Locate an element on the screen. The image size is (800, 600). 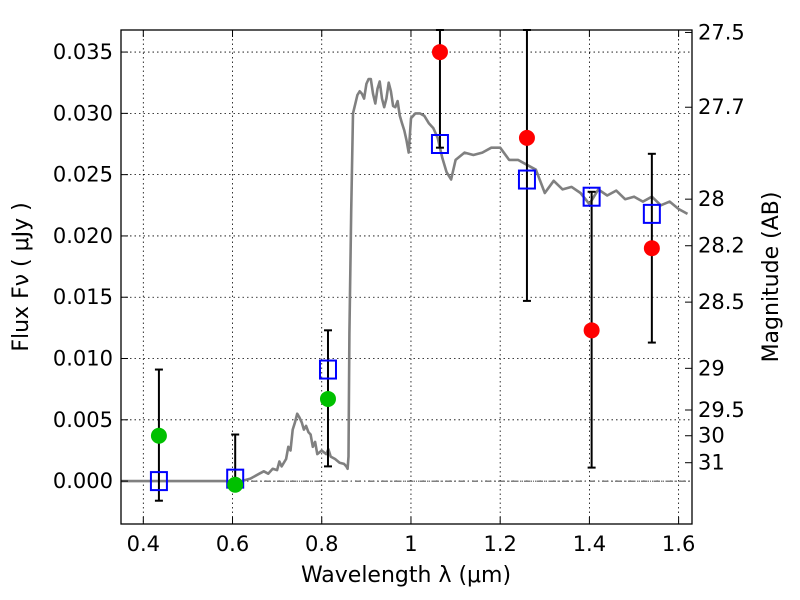
y-tick-label: 0.030 is located at coordinates (83, 113).